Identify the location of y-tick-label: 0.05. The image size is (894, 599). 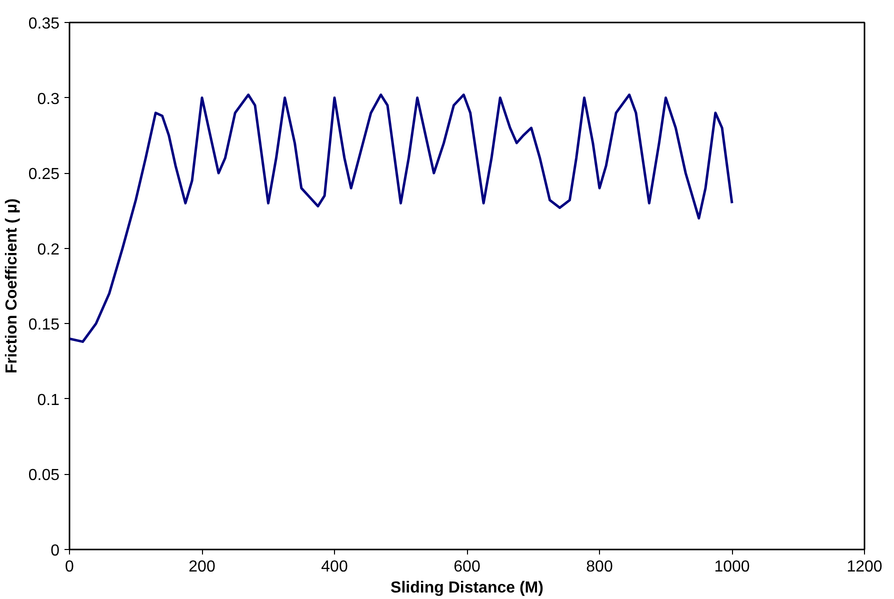
(44, 475).